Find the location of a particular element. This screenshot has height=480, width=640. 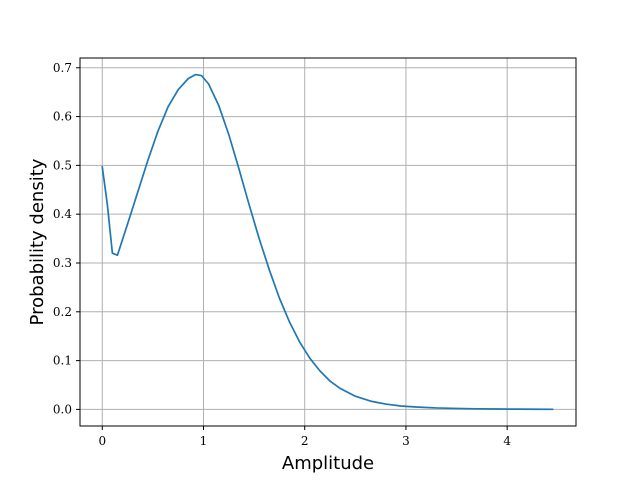

y-tick-label: 0.2 is located at coordinates (62, 312).